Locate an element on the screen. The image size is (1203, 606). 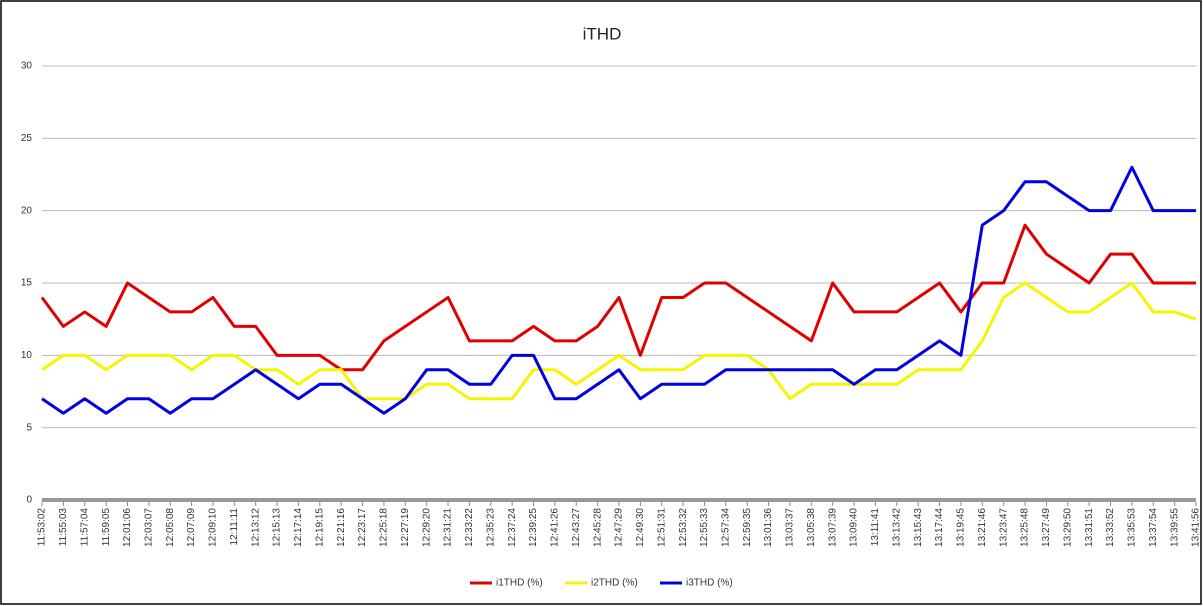
legend-label: i1THD (%) is located at coordinates (519, 583).